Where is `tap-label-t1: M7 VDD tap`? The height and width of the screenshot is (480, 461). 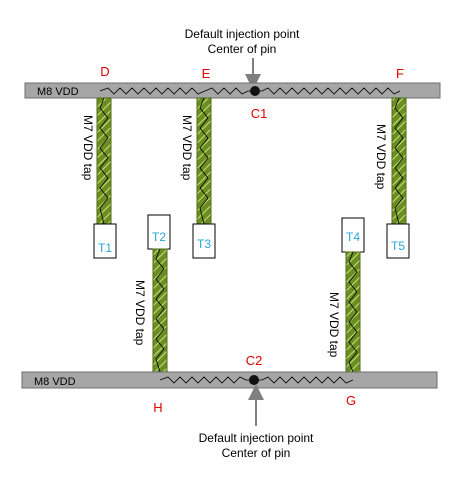
tap-label-t1: M7 VDD tap is located at coordinates (88, 148).